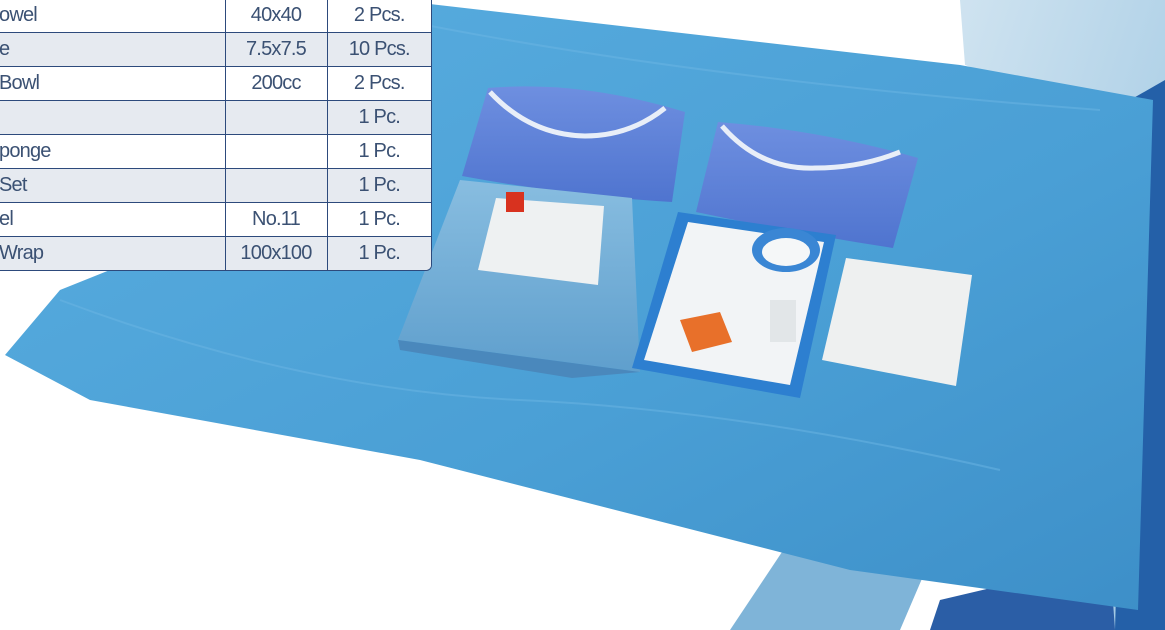 The image size is (1165, 630). Describe the element at coordinates (276, 16) in the screenshot. I see `item-size-cell: 40x40` at that location.